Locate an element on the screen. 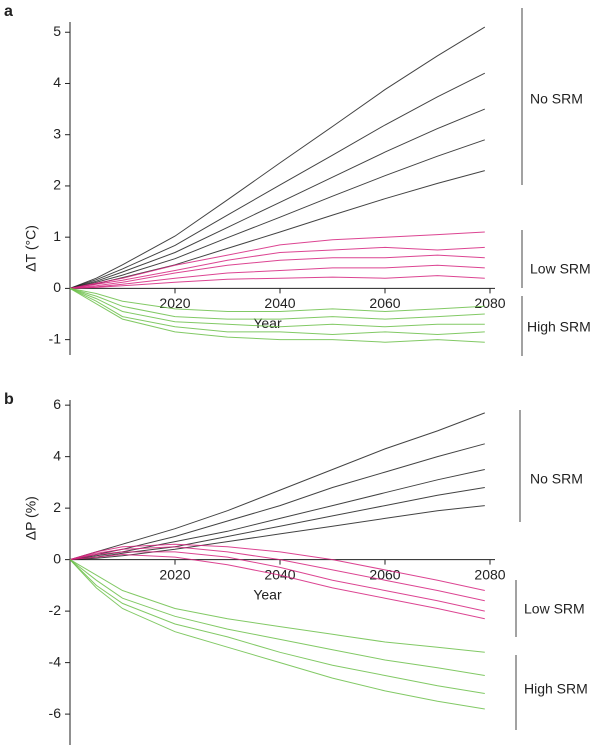  y-tick-label: 5 is located at coordinates (57, 31).